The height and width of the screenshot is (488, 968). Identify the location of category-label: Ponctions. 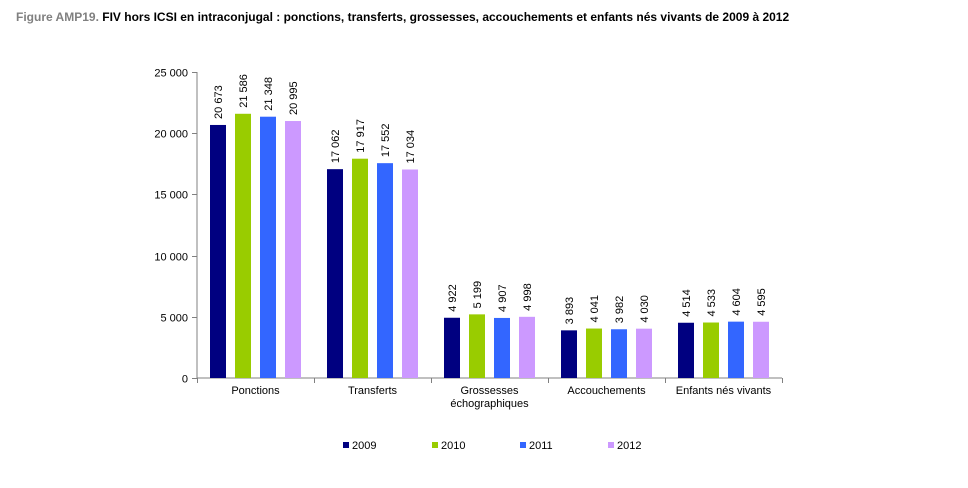
(255, 391).